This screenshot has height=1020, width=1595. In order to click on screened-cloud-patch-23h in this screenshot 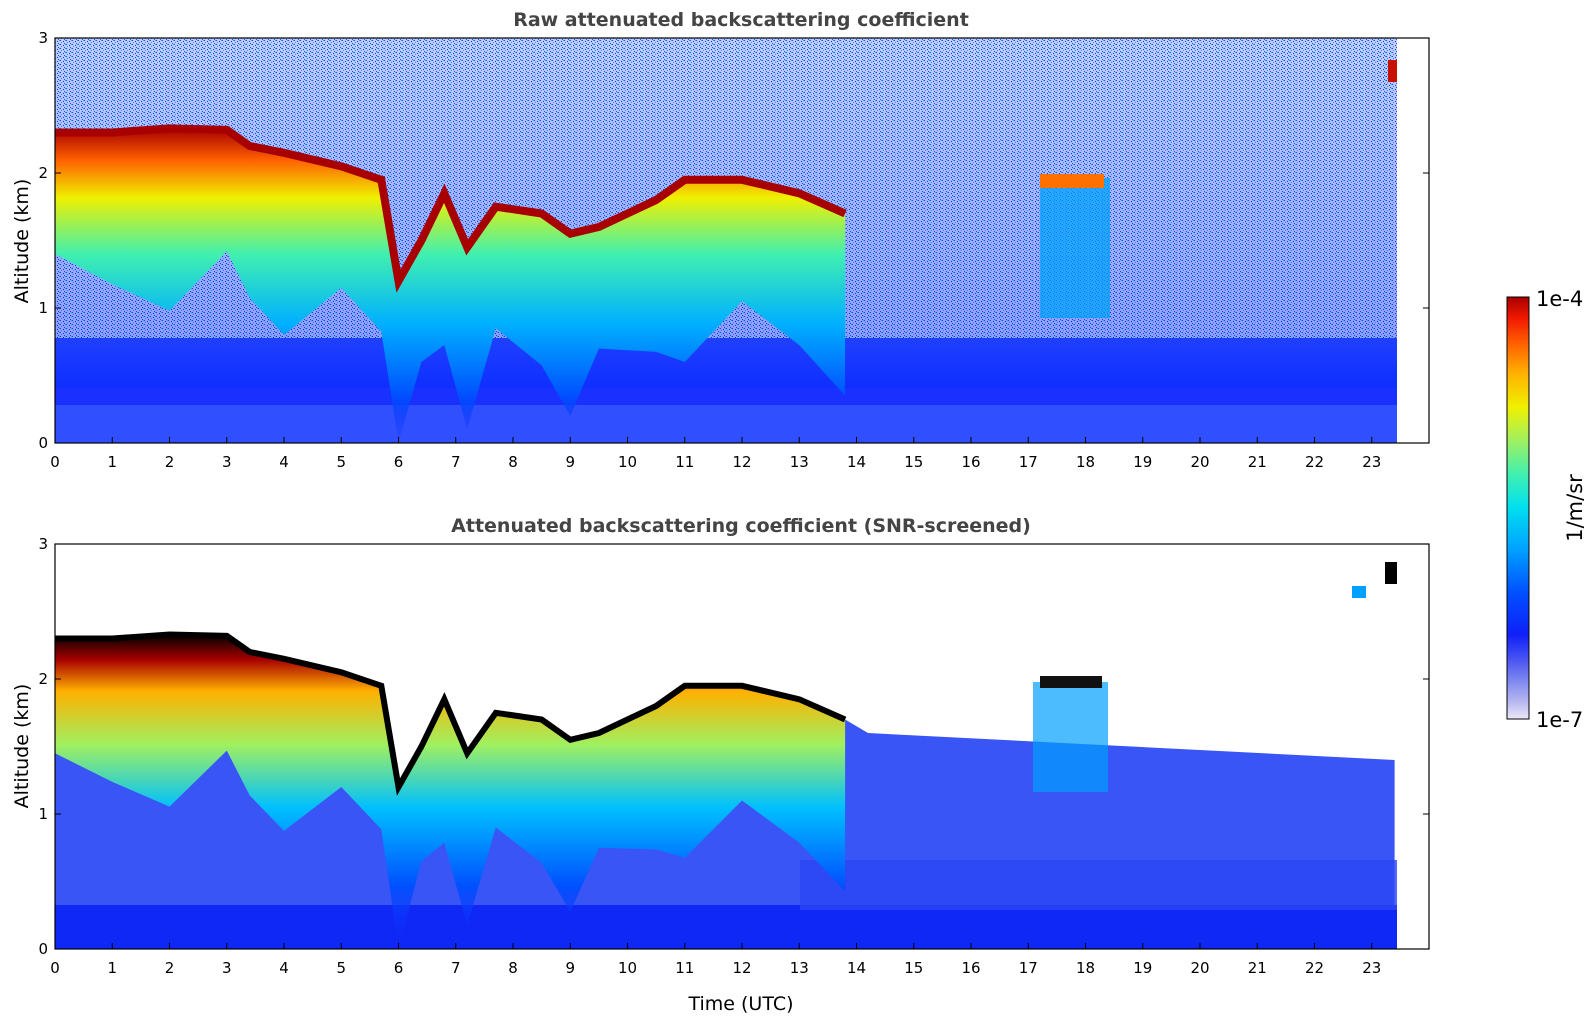, I will do `click(1374, 580)`.